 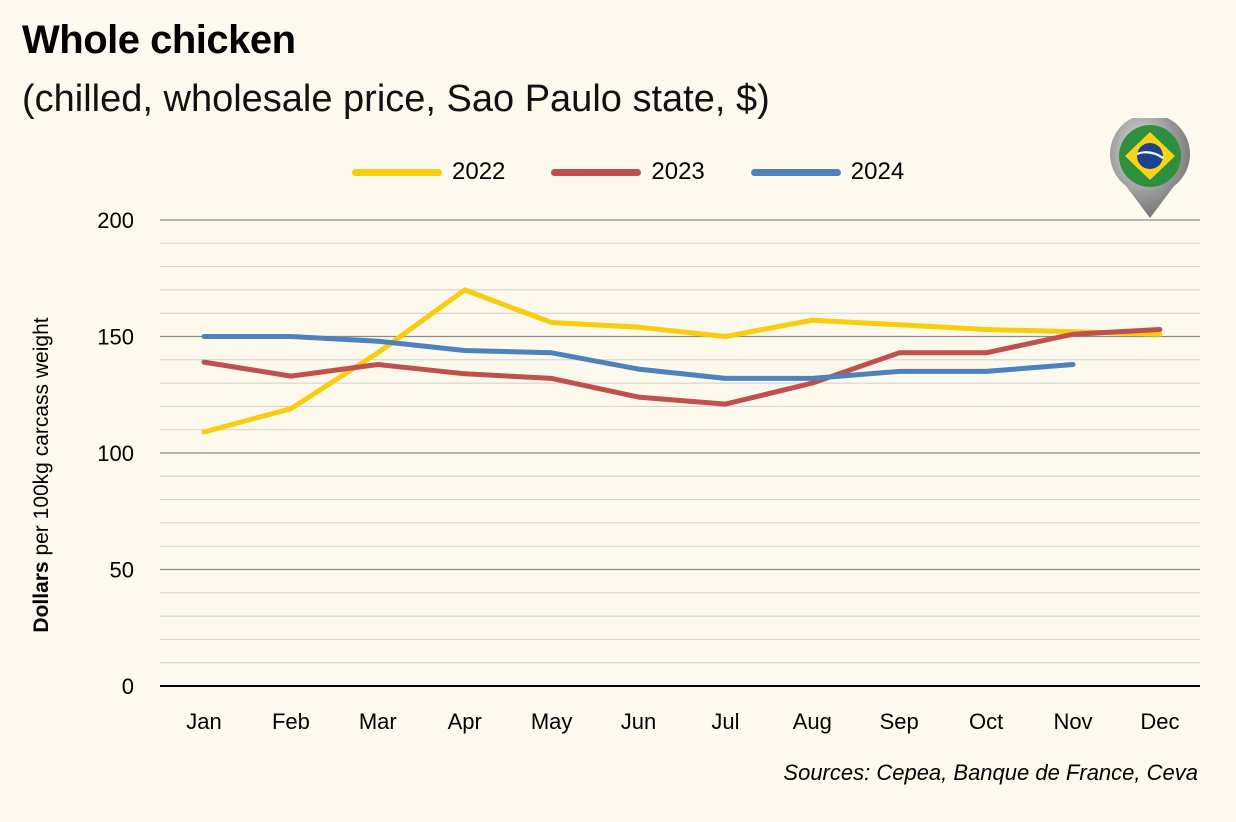 What do you see at coordinates (795, 172) in the screenshot?
I see `legend-swatch-2024` at bounding box center [795, 172].